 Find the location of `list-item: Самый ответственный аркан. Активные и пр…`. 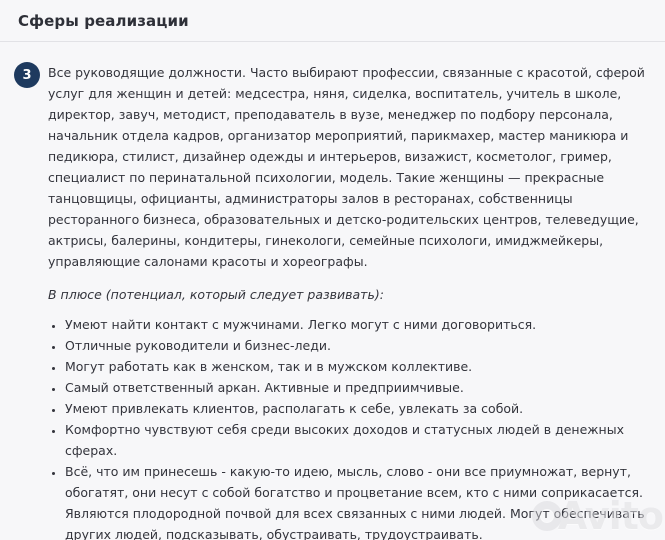

list-item: Самый ответственный аркан. Активные и пр… is located at coordinates (357, 387).